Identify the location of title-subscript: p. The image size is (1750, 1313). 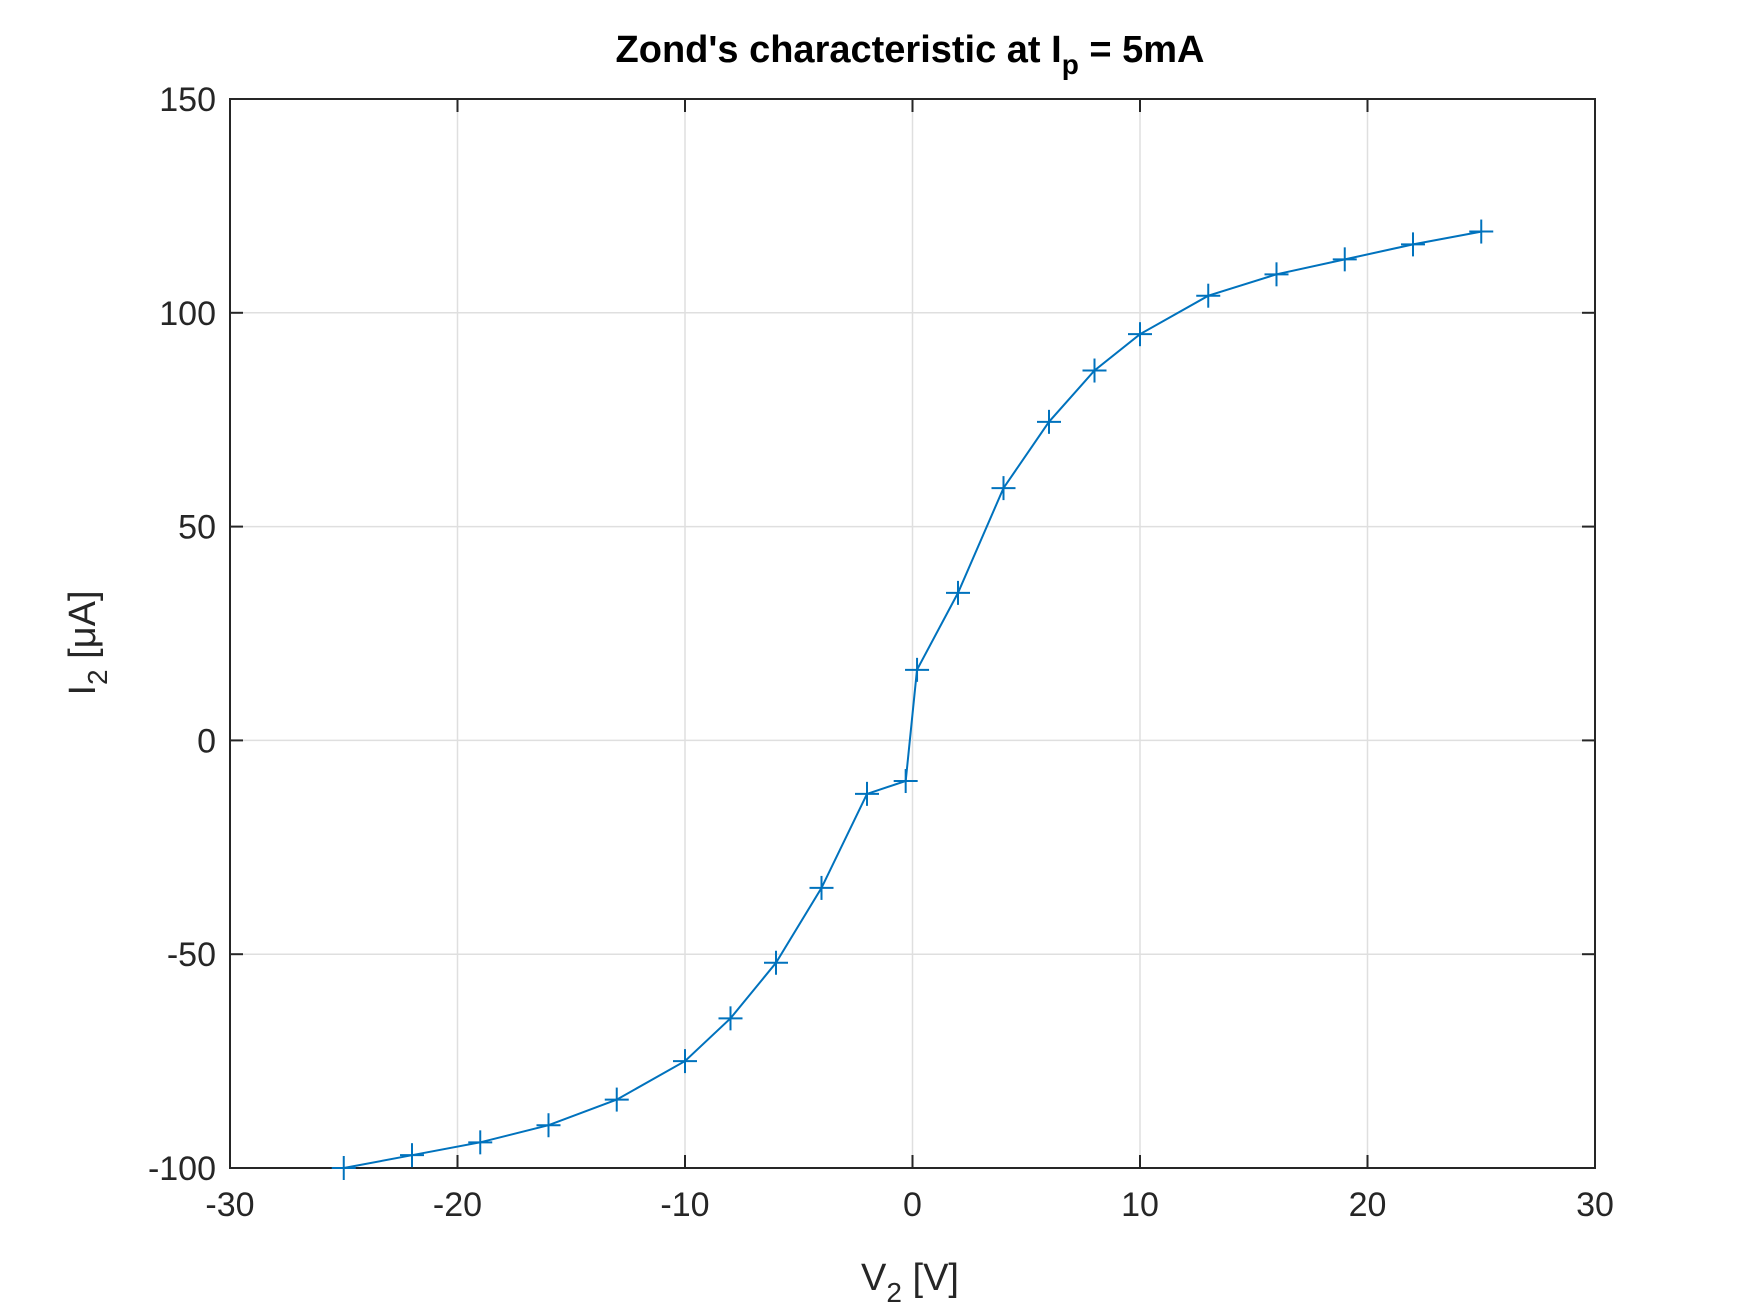
(1070, 64).